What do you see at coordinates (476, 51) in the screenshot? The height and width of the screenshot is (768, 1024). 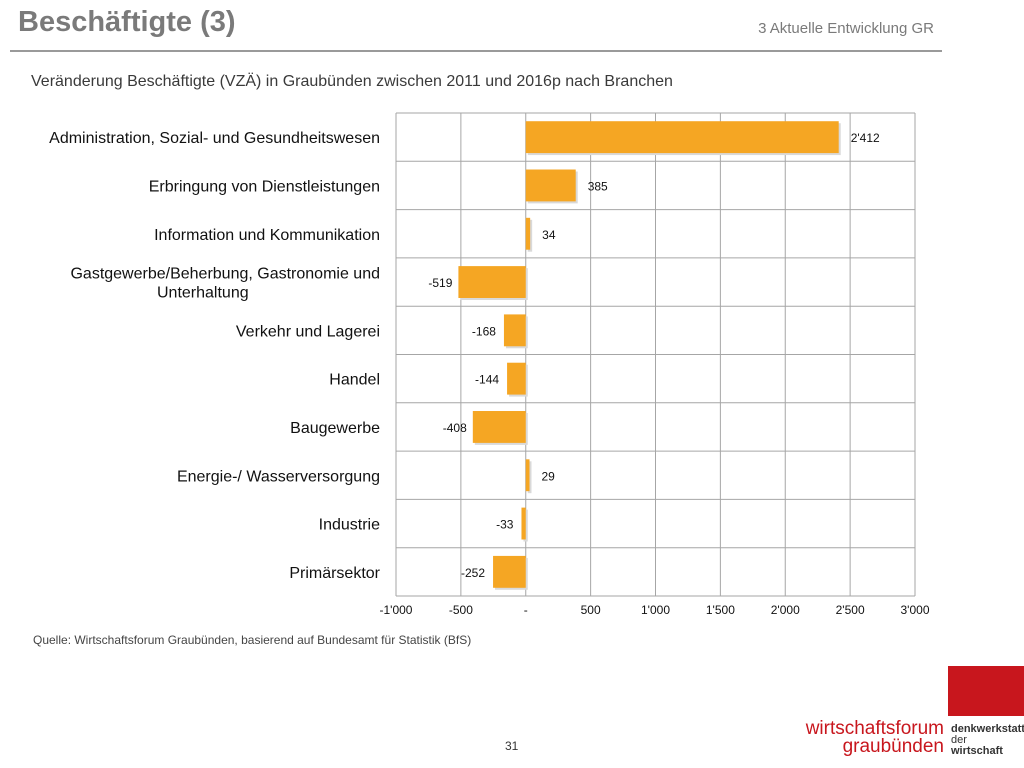 I see `title-divider` at bounding box center [476, 51].